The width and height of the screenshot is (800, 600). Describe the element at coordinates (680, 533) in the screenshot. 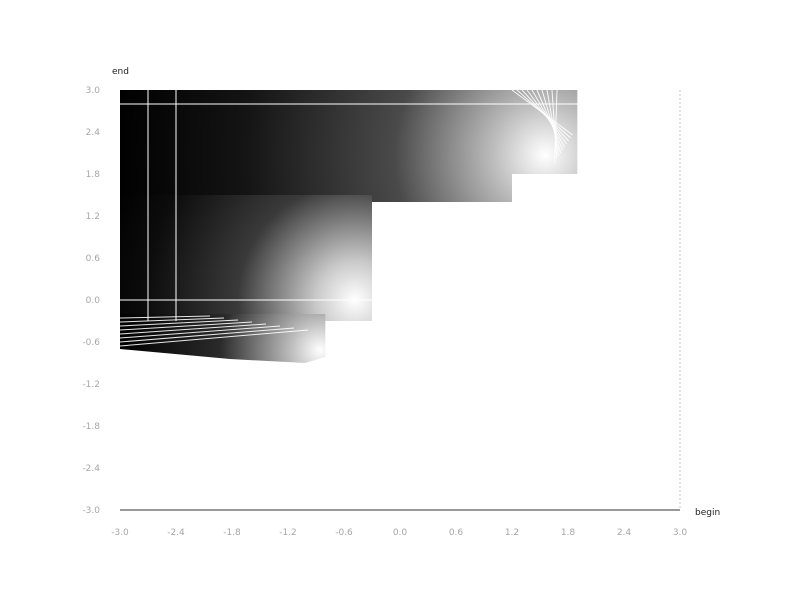

I see `x-tick-label: 3.0` at that location.